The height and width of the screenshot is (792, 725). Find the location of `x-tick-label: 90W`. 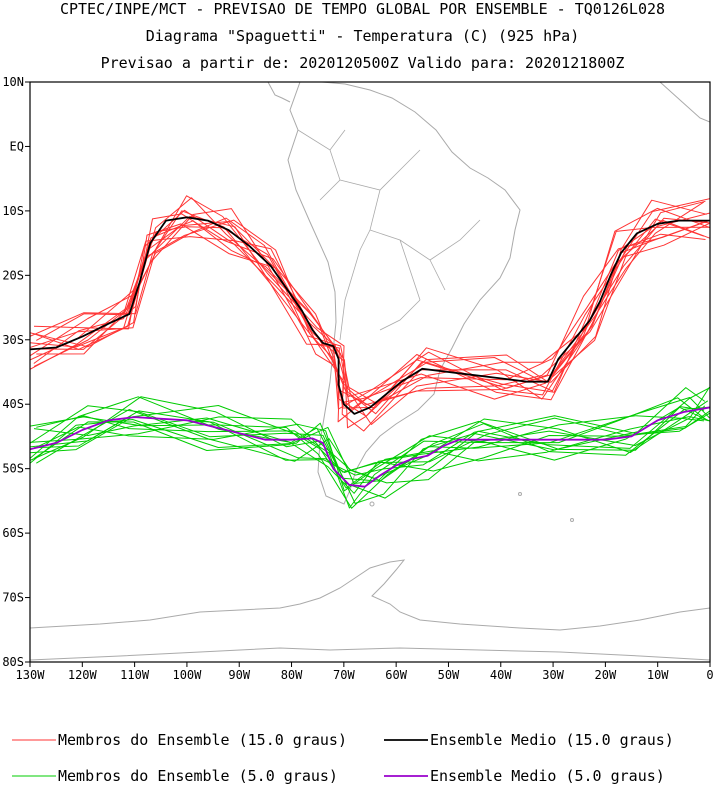

x-tick-label: 90W is located at coordinates (239, 675).